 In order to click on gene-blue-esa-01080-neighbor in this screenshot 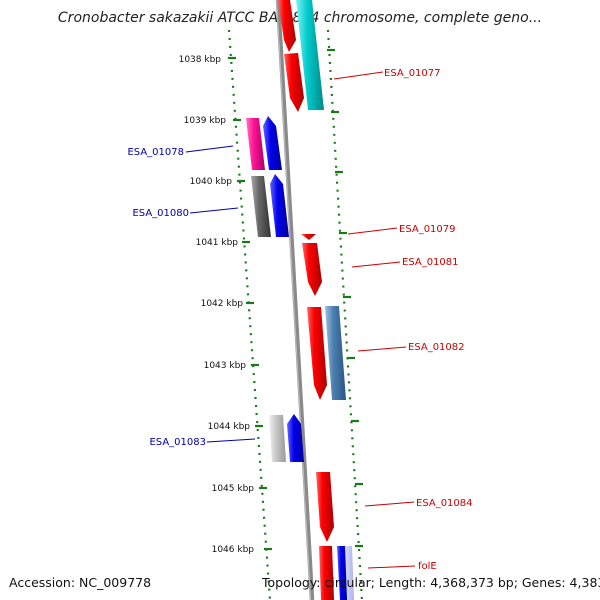, I will do `click(279, 205)`.